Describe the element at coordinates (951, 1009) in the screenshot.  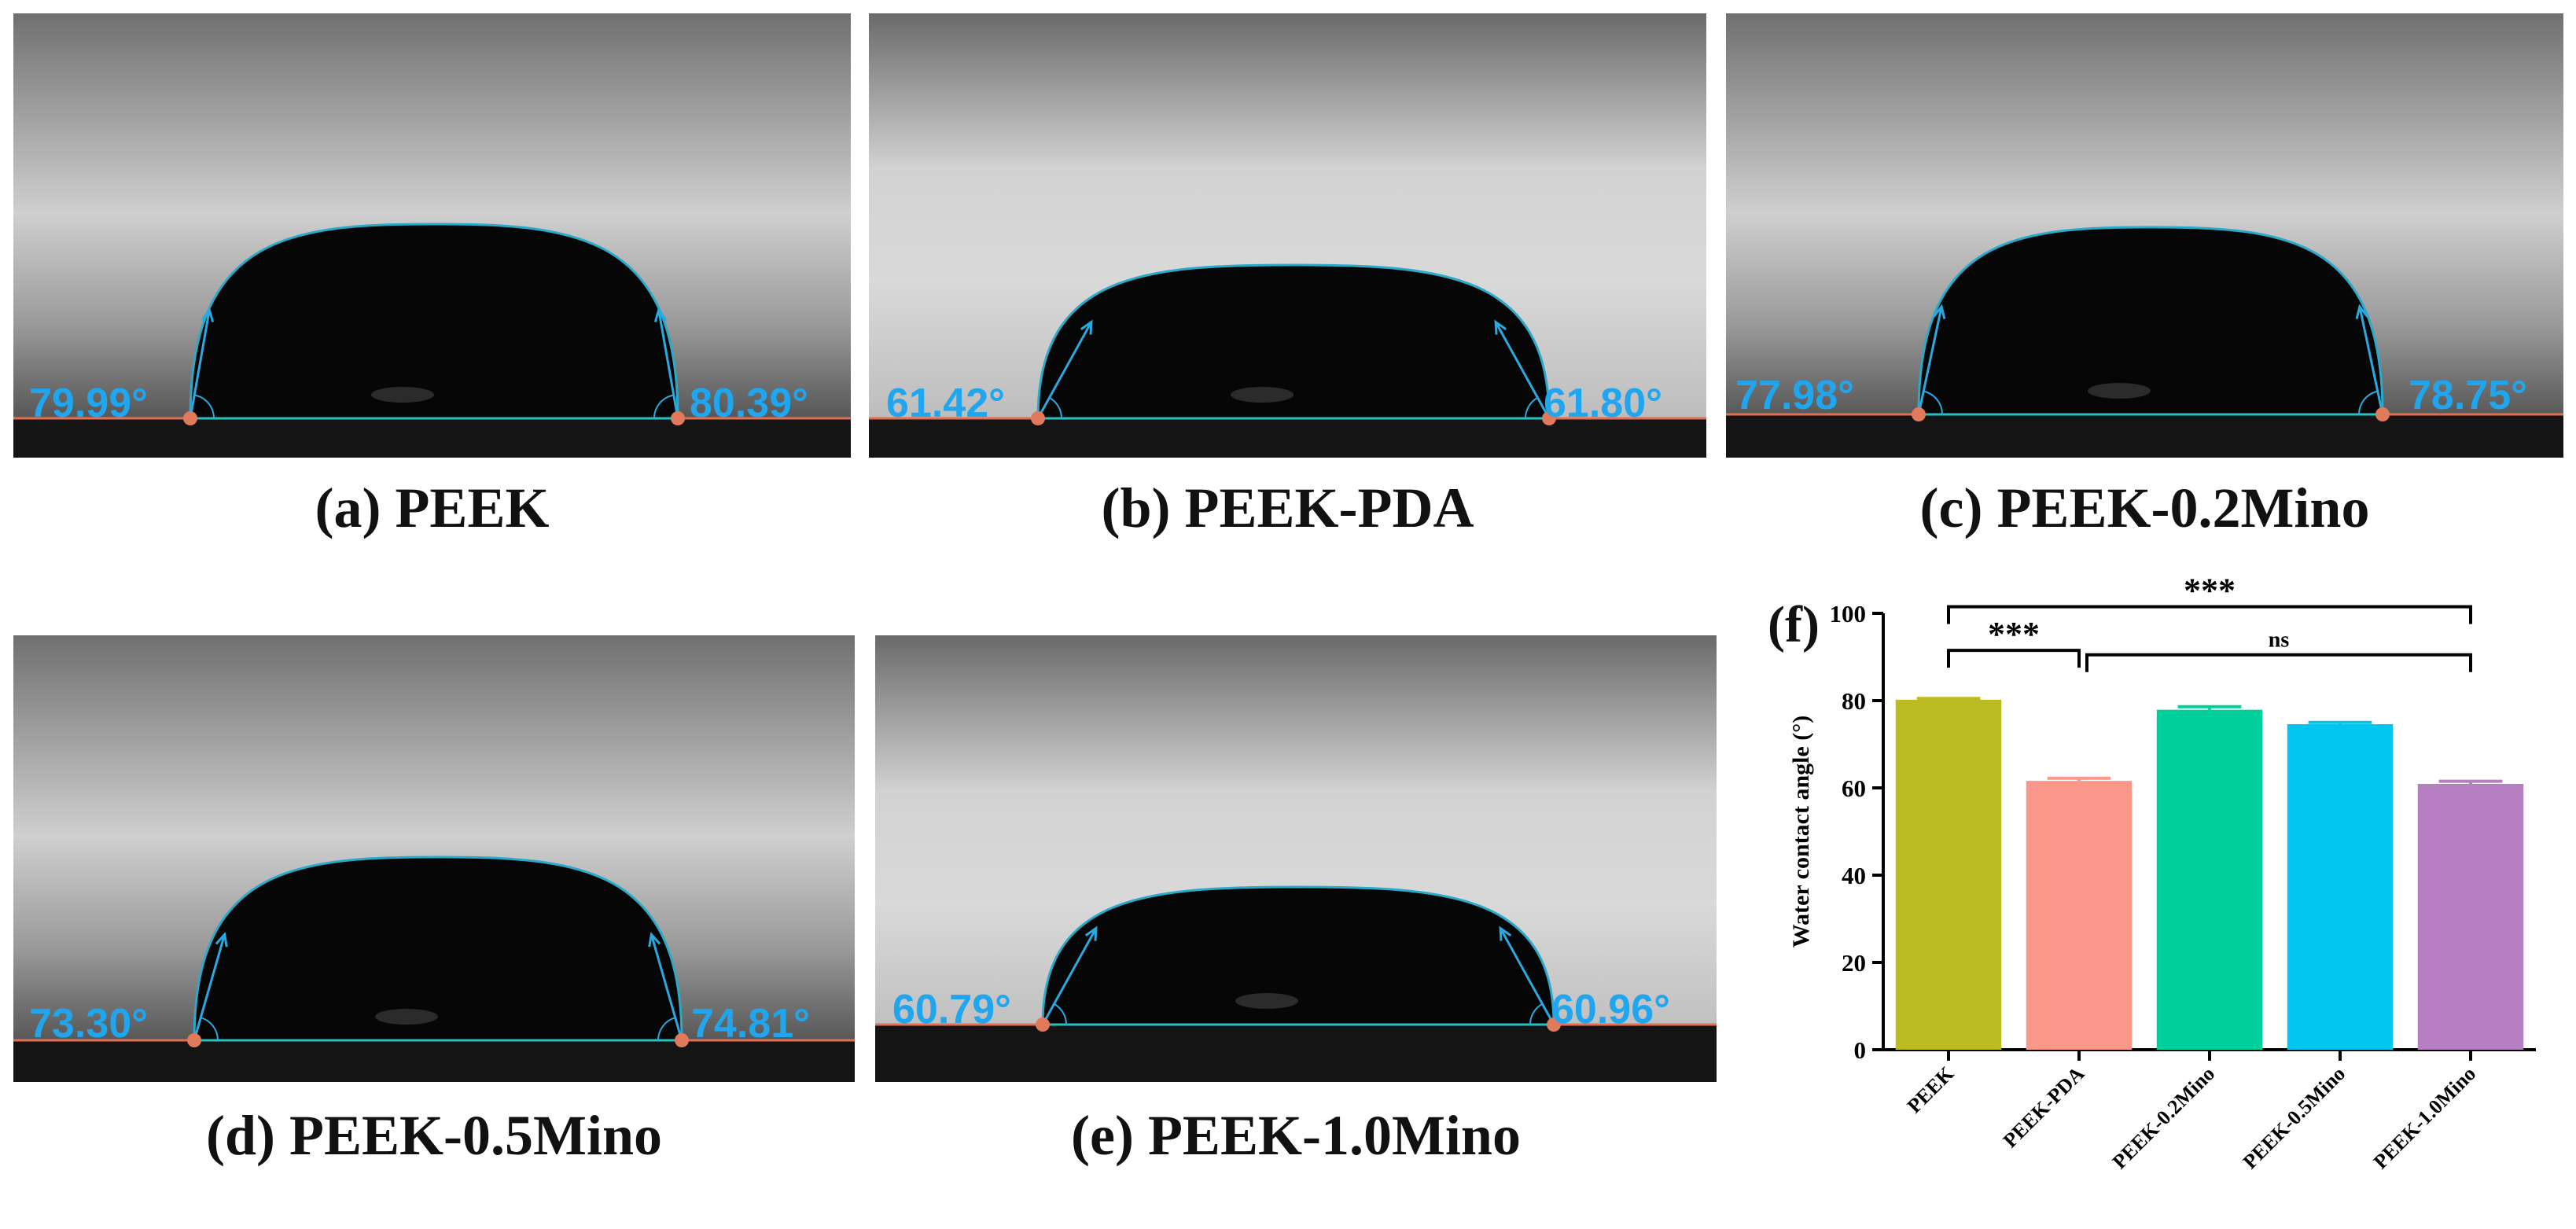
I see `left-contact-angle: 60.79°` at that location.